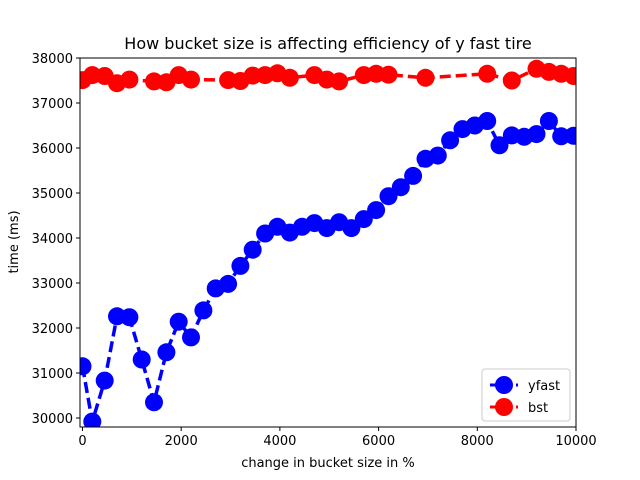 The height and width of the screenshot is (480, 640). What do you see at coordinates (52, 59) in the screenshot?
I see `y-tick-label: 38000` at bounding box center [52, 59].